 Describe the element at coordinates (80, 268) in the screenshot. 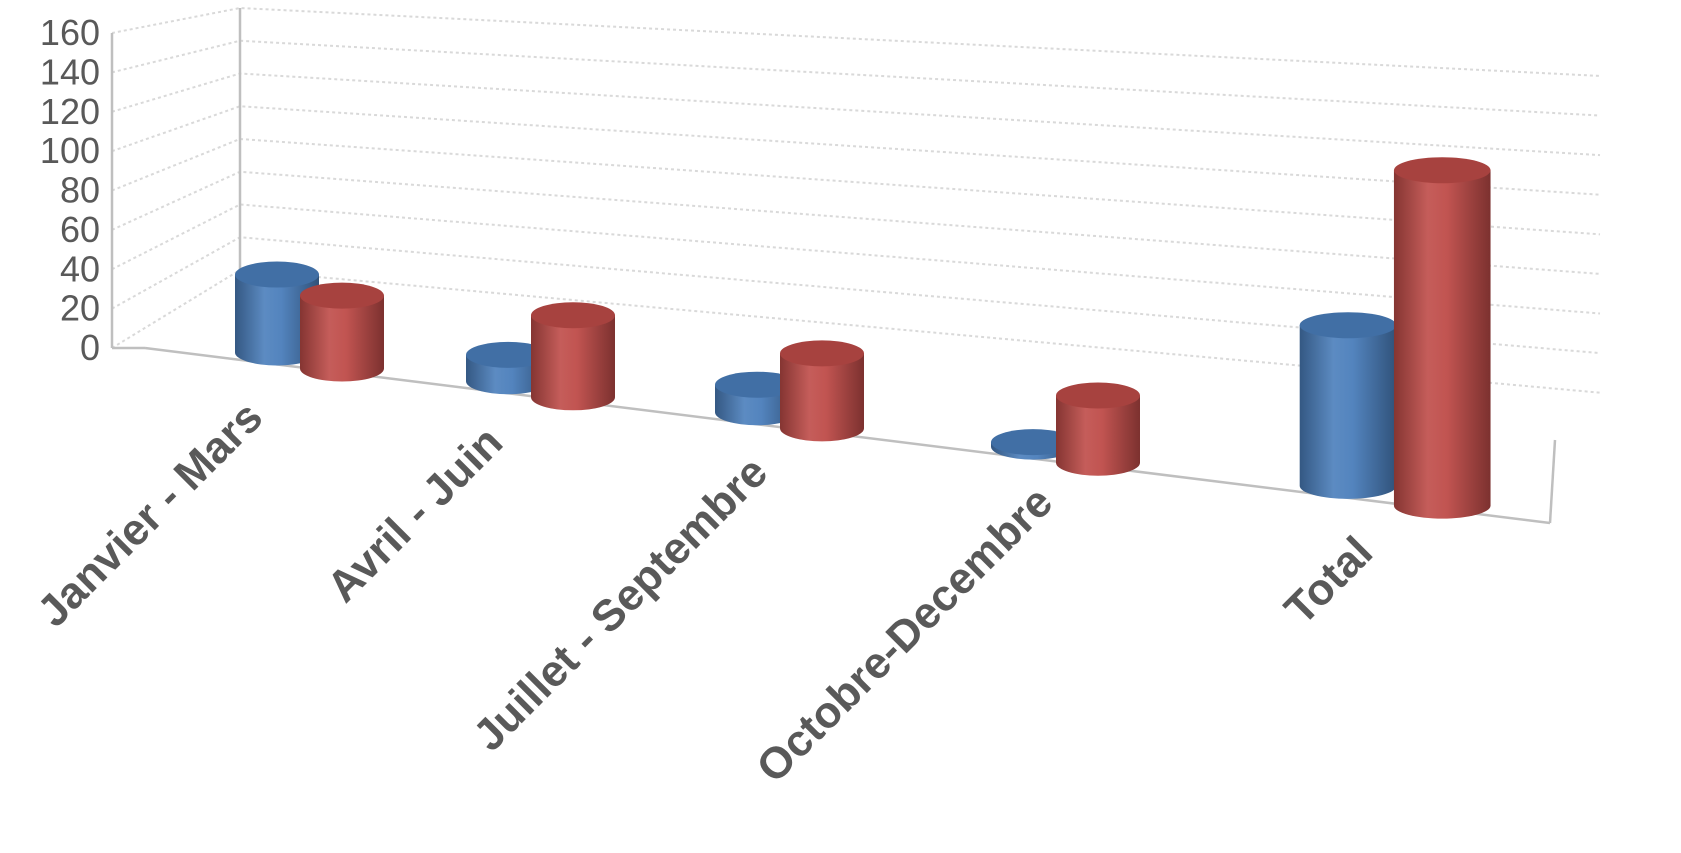

I see `y-tick-label: 40` at that location.